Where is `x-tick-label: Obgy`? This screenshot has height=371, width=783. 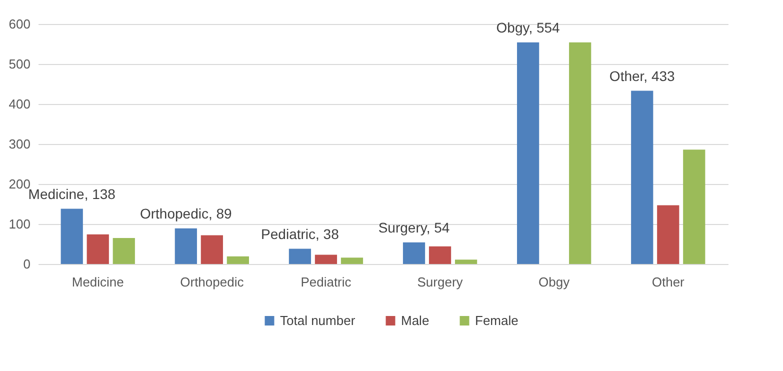
x-tick-label: Obgy is located at coordinates (554, 282).